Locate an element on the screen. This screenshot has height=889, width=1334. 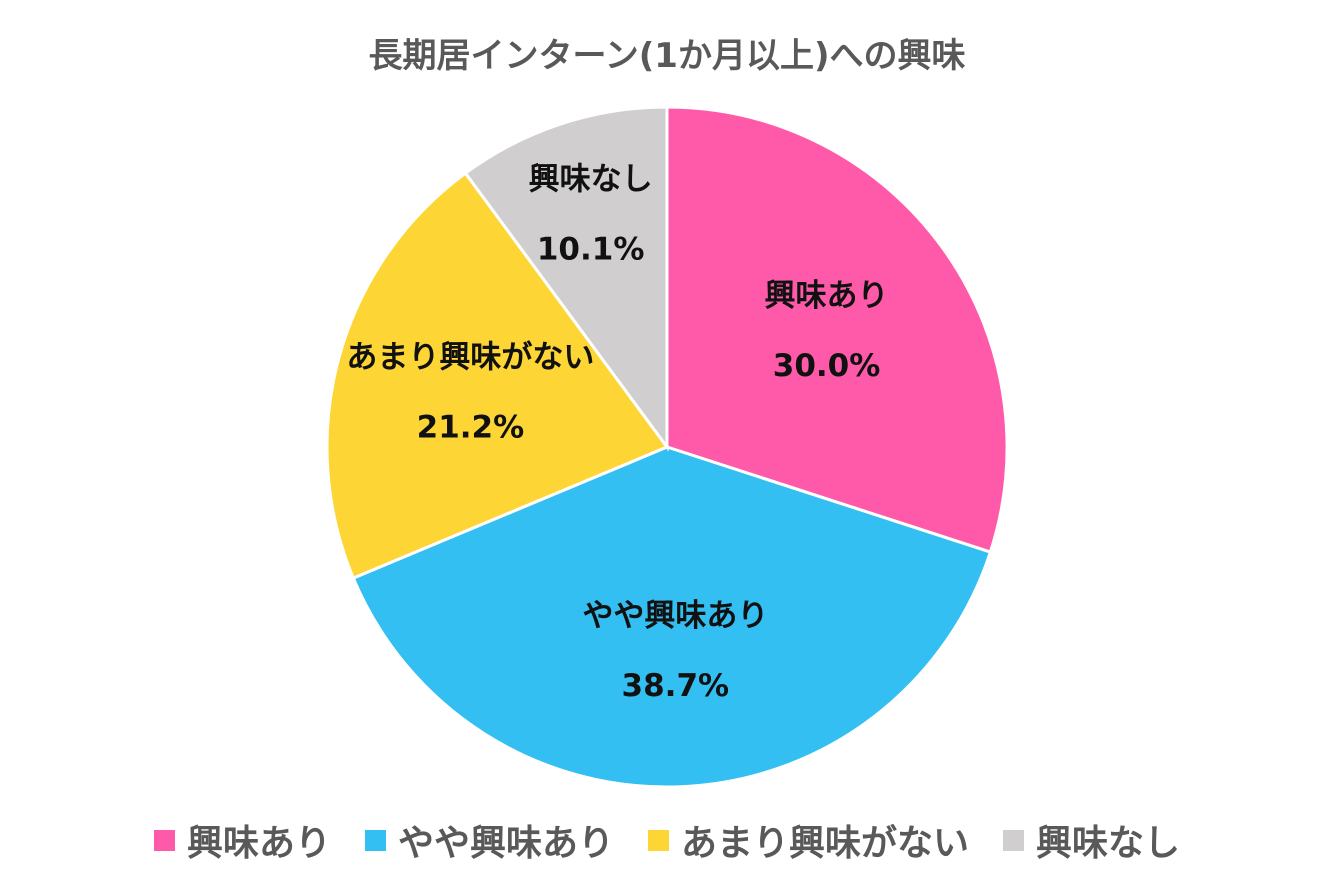
legend: 興味あり やや興味あり あまり興味がない 興味なし is located at coordinates (667, 840).